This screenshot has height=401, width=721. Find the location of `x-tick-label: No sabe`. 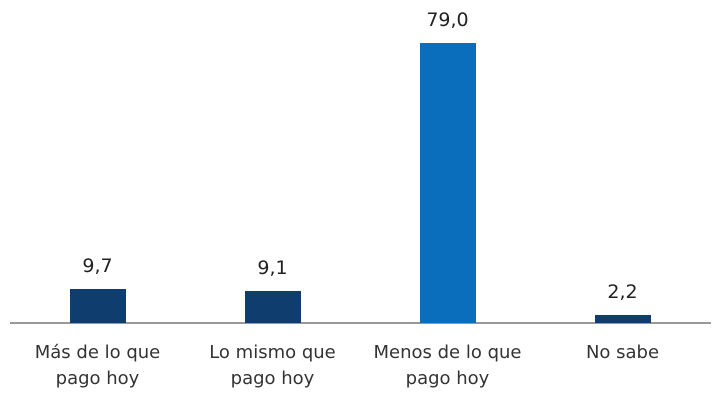

x-tick-label: No sabe is located at coordinates (622, 352).